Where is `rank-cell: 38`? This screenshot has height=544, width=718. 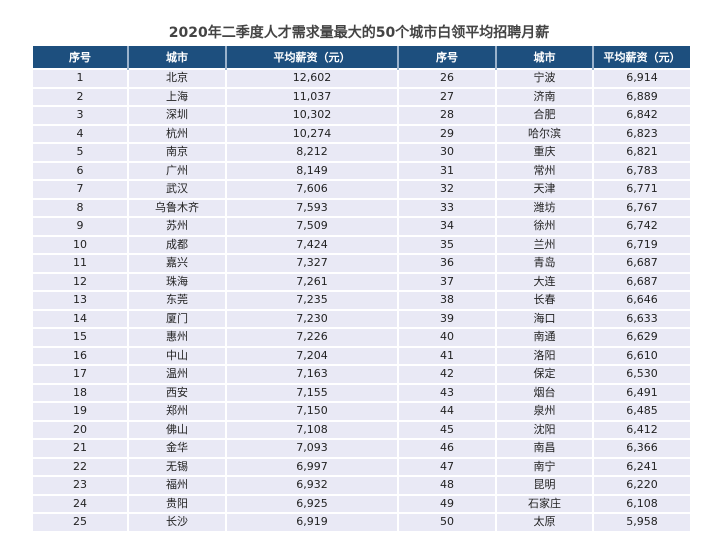
rank-cell: 38 is located at coordinates (446, 300).